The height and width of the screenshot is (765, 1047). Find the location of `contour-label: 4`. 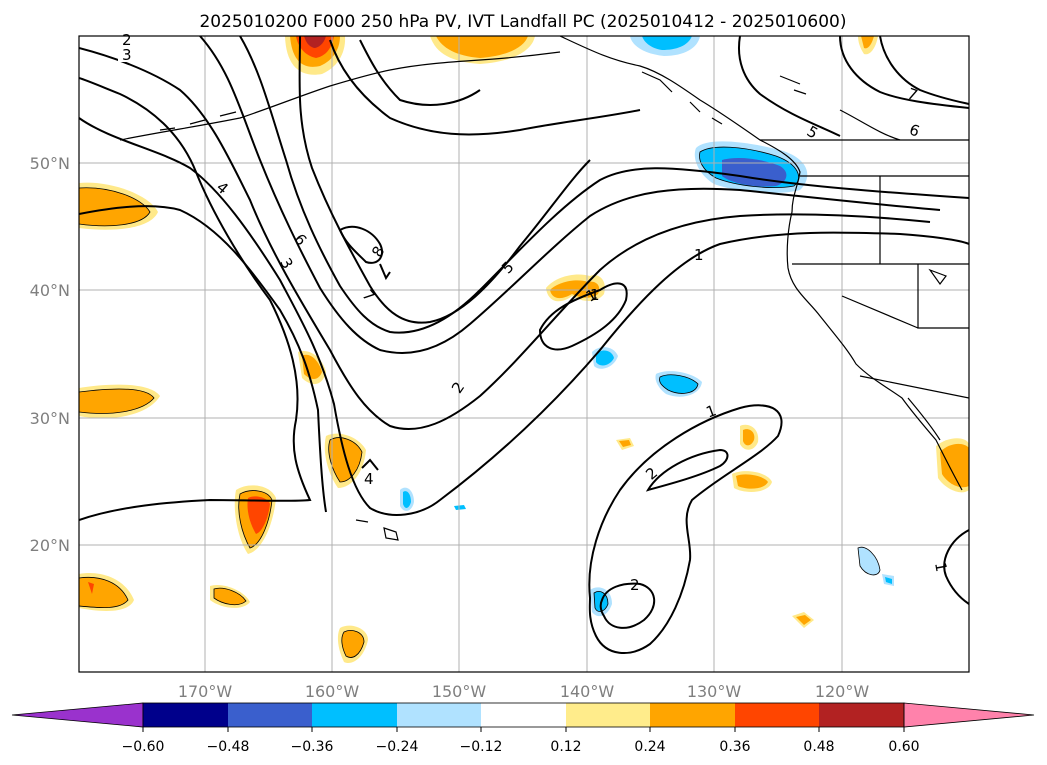

contour-label: 4 is located at coordinates (369, 479).